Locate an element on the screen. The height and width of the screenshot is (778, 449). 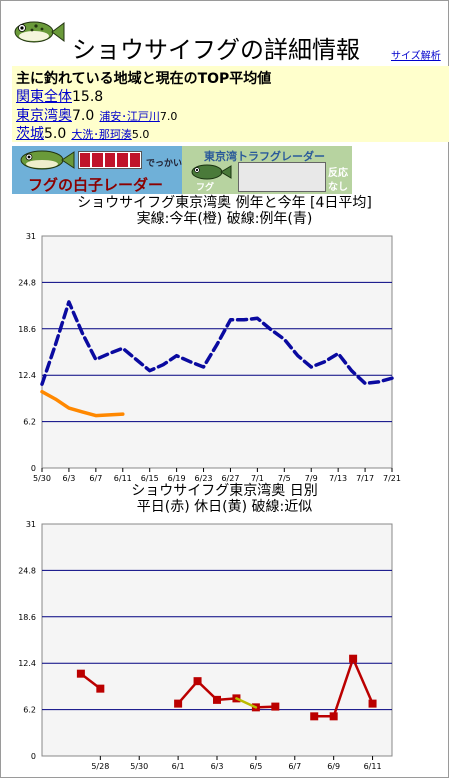
chart2-subtitle: 平日(赤) 休日(黄) 破線:近似 is located at coordinates (224, 507).